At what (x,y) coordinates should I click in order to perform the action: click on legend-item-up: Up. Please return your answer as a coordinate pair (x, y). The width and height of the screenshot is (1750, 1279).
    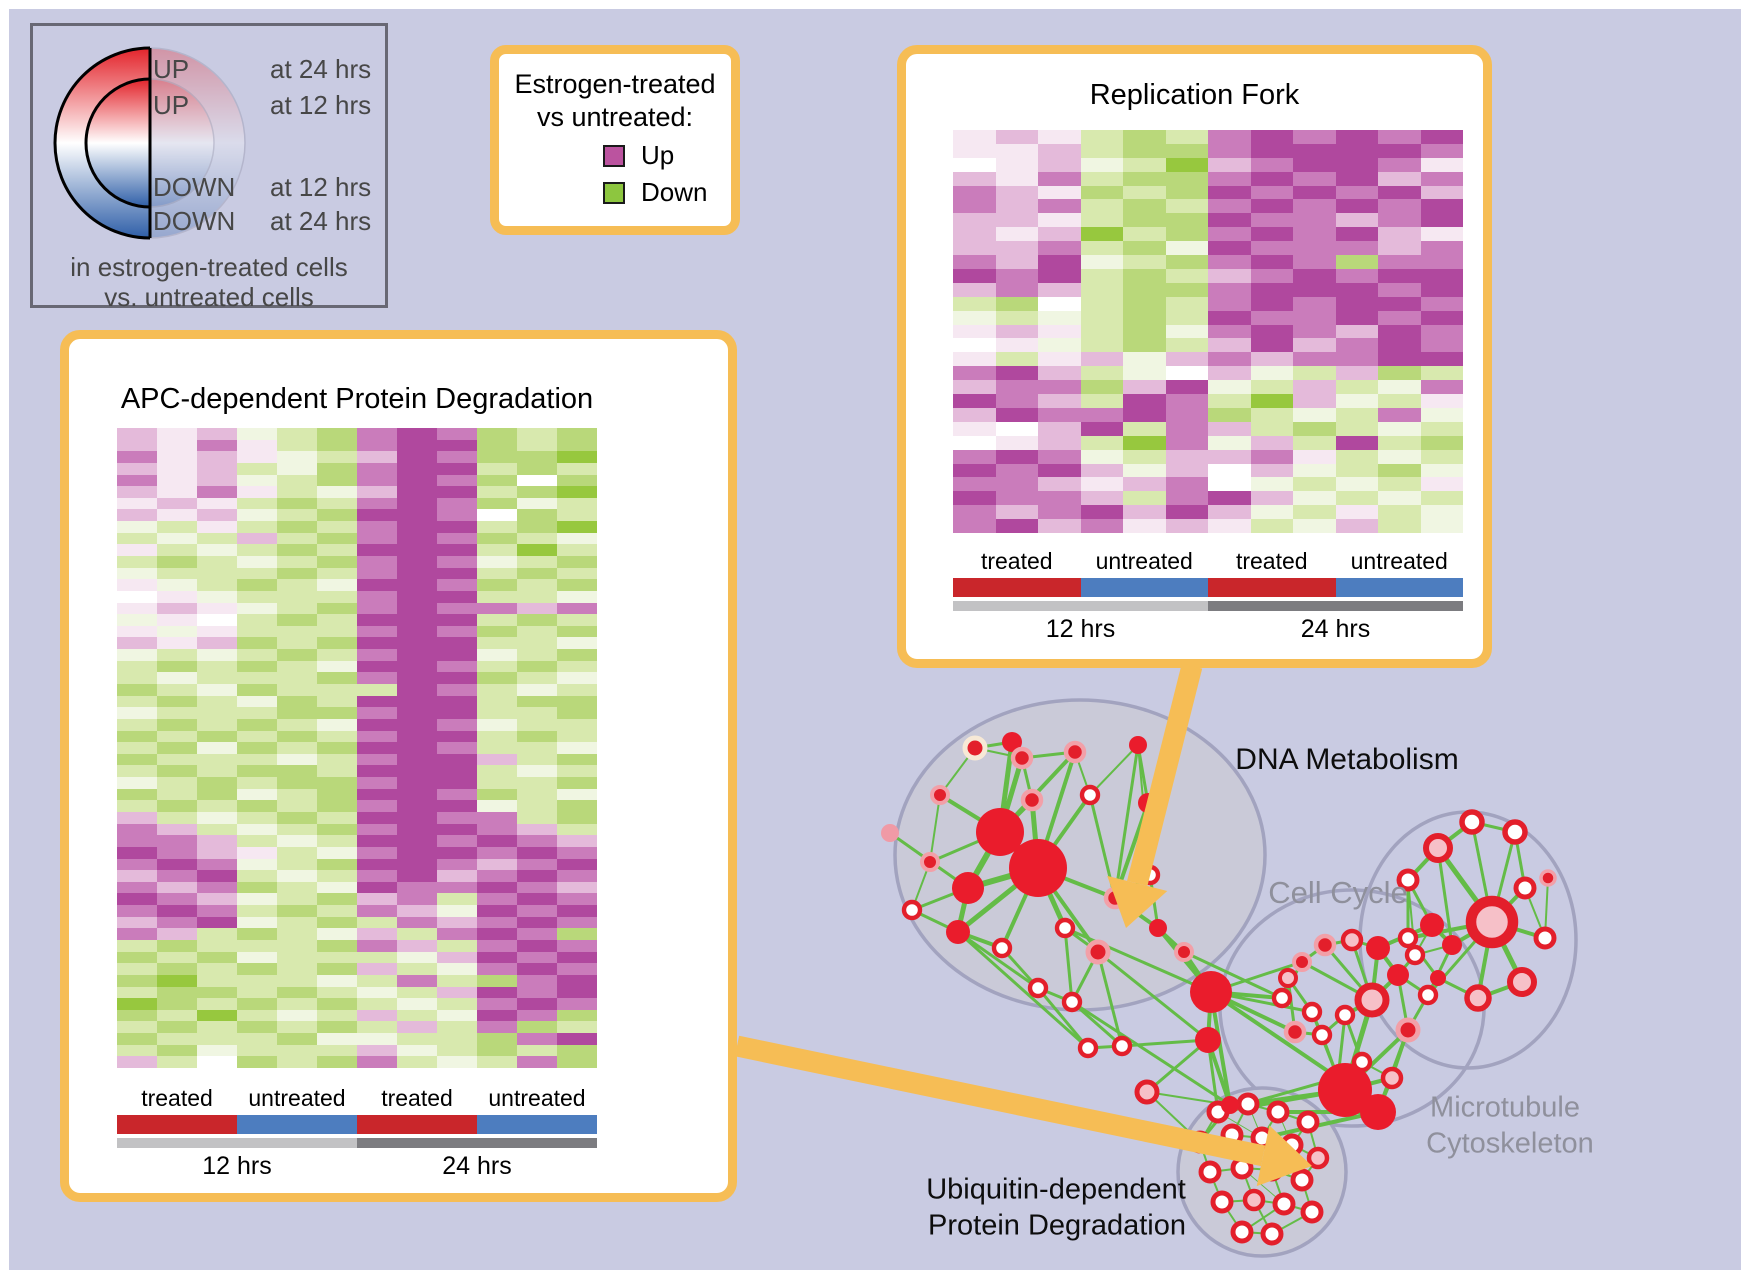
    Looking at the image, I should click on (667, 155).